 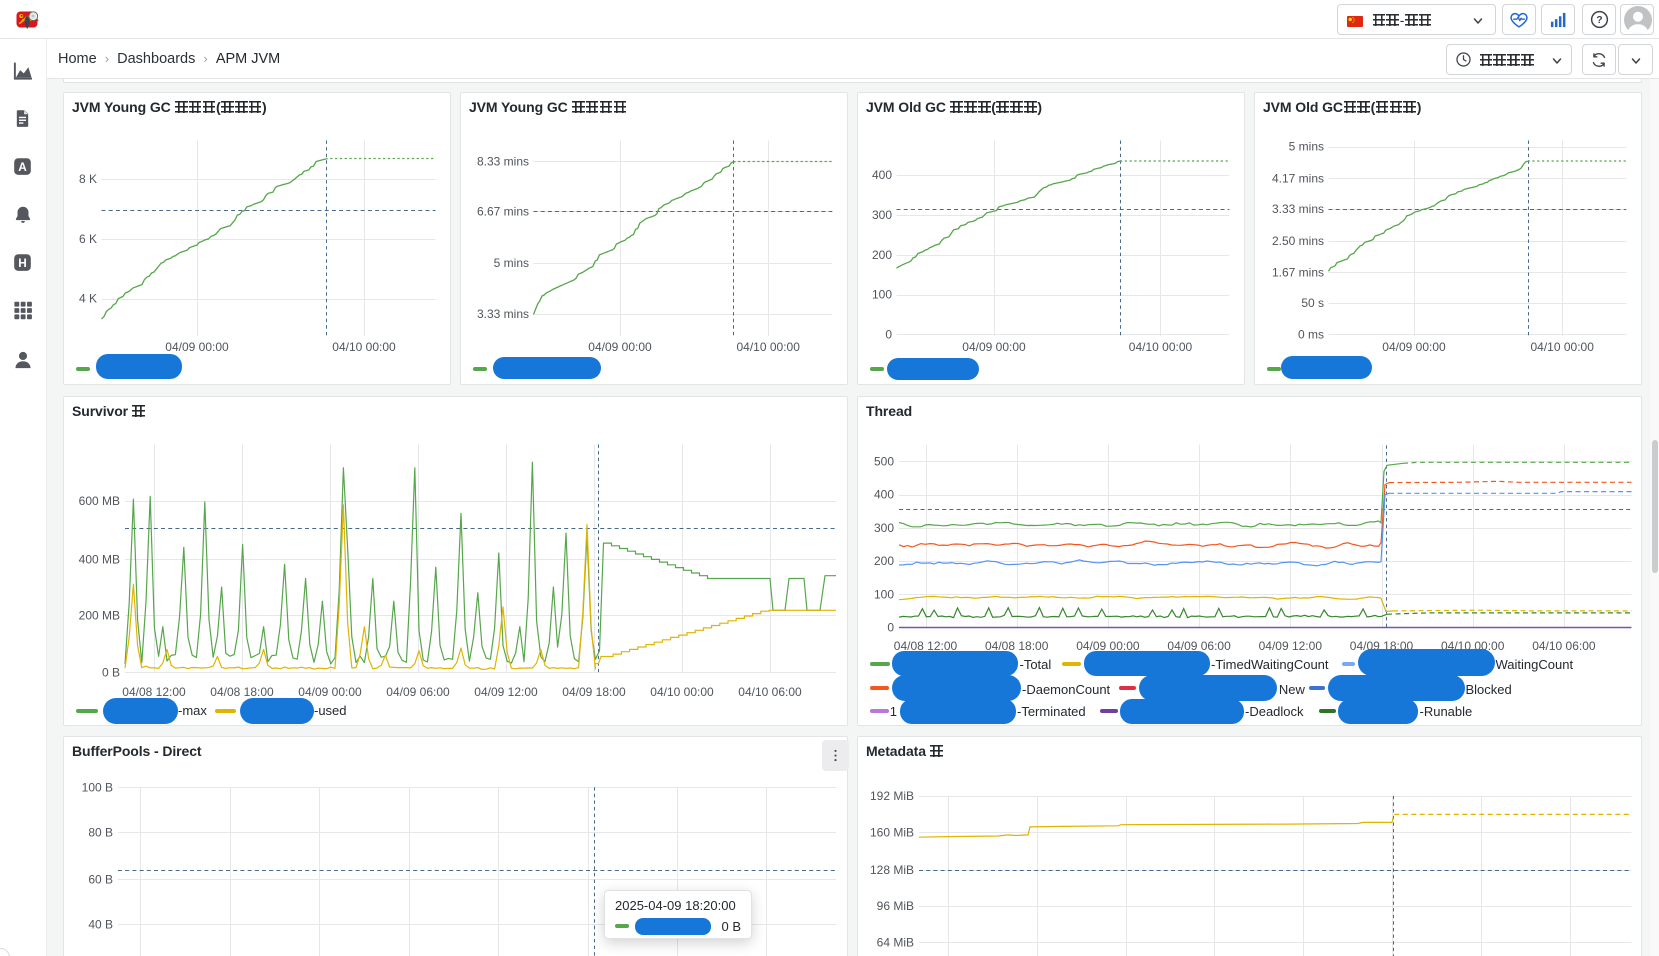 I want to click on svg-text: 4.17 mins, so click(x=1298, y=178).